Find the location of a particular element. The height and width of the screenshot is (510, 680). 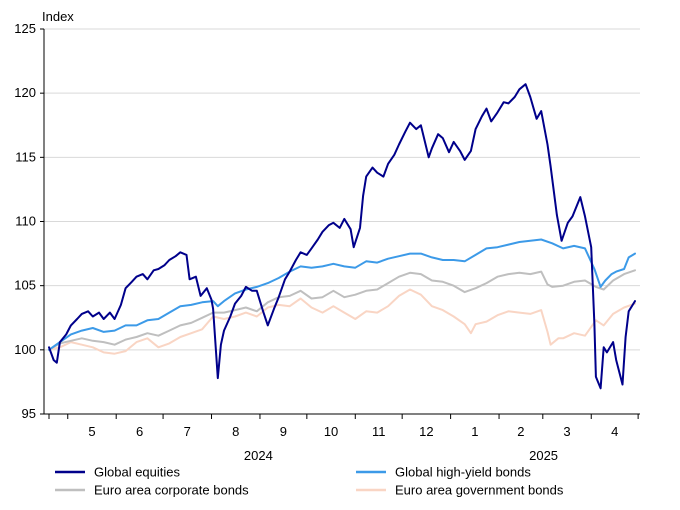

x-tick-label: 10 is located at coordinates (331, 431).